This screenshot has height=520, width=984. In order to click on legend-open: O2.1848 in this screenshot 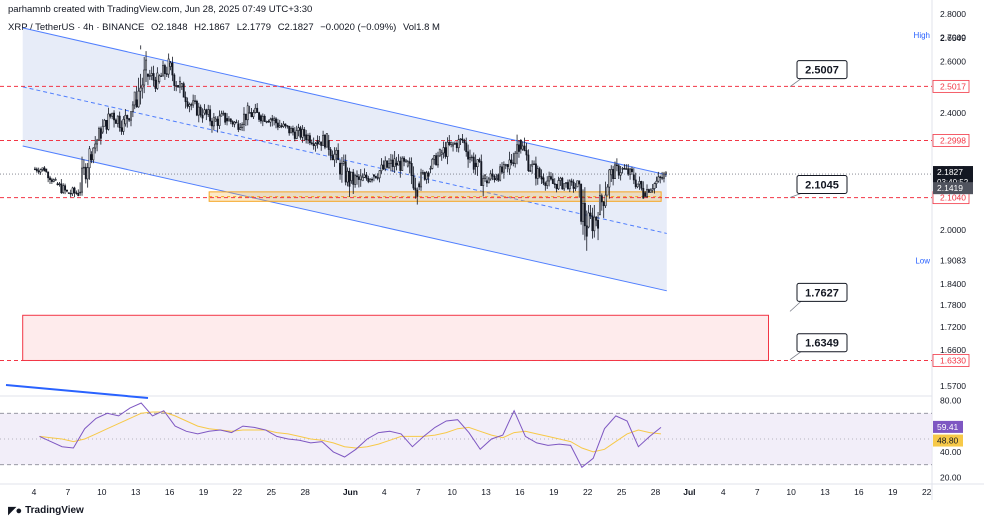, I will do `click(169, 27)`.